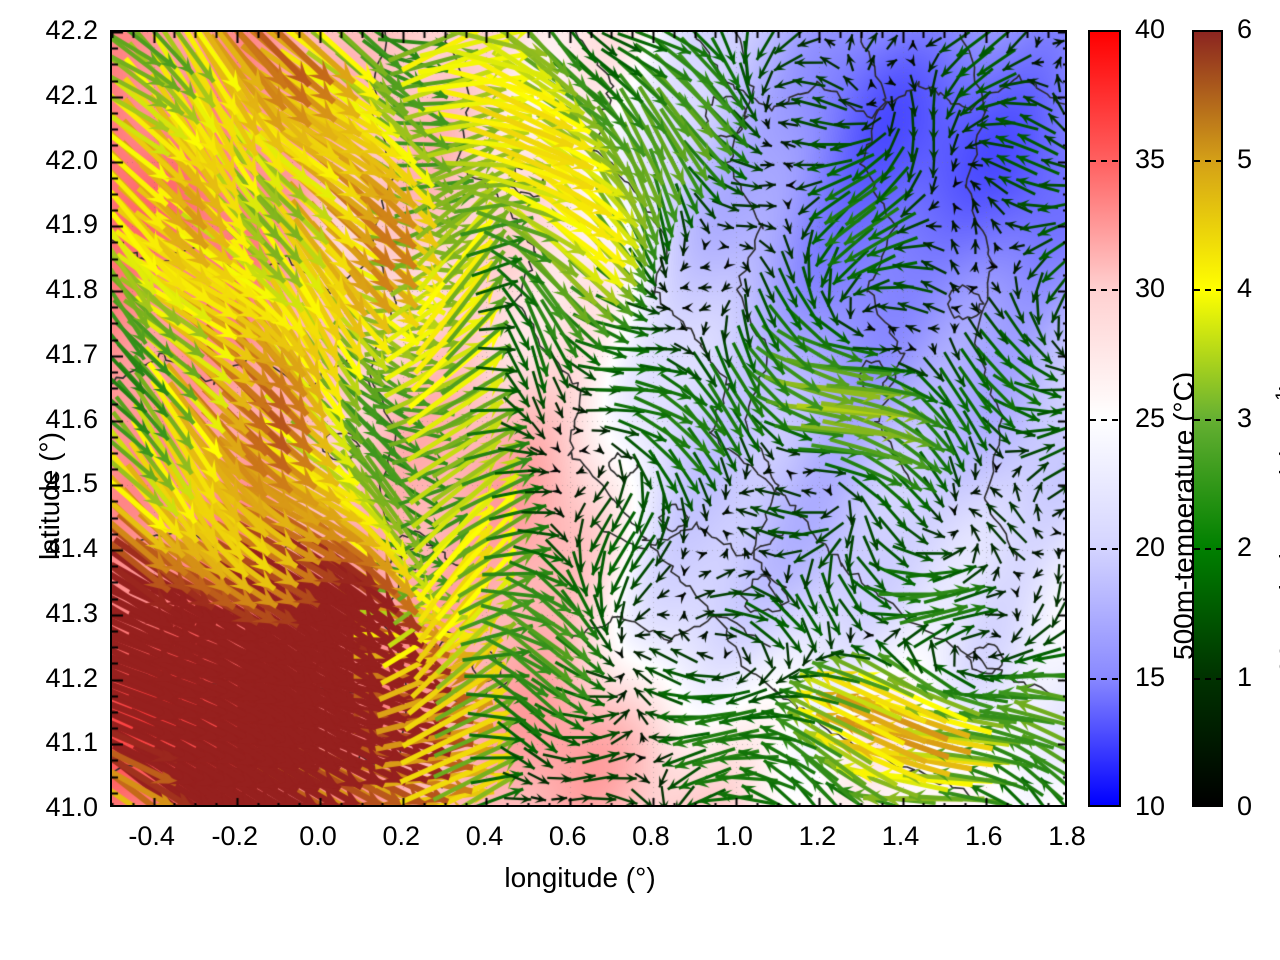  I want to click on y-tick-label: 41.9, so click(71, 224).